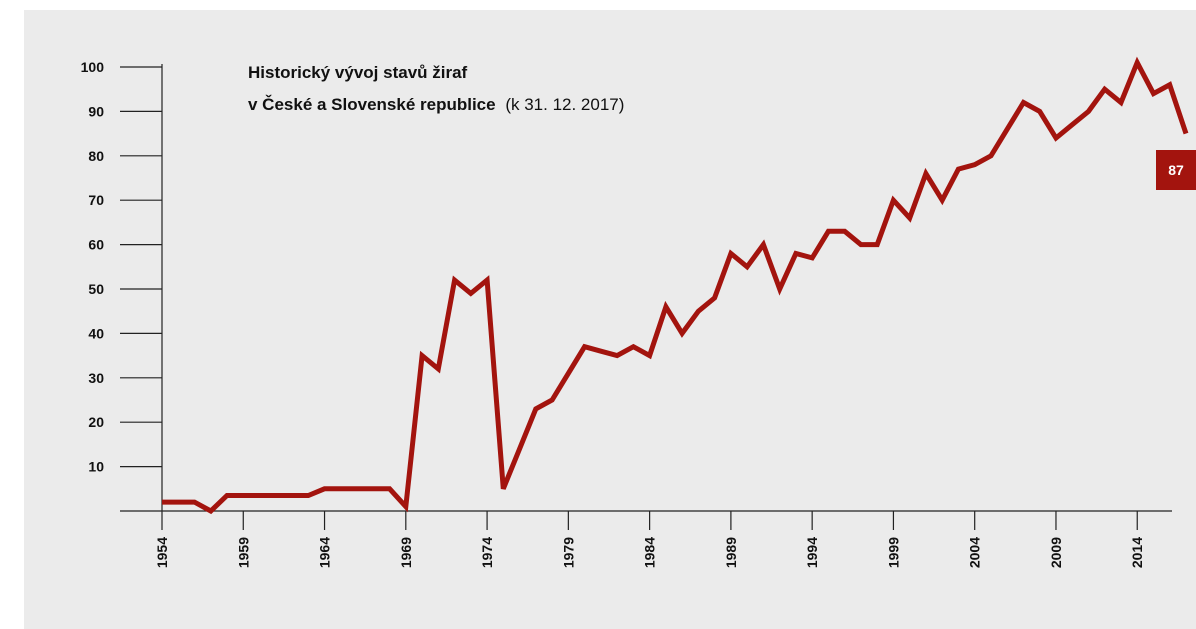 The width and height of the screenshot is (1196, 629). Describe the element at coordinates (96, 200) in the screenshot. I see `y-tick-label: 70` at that location.